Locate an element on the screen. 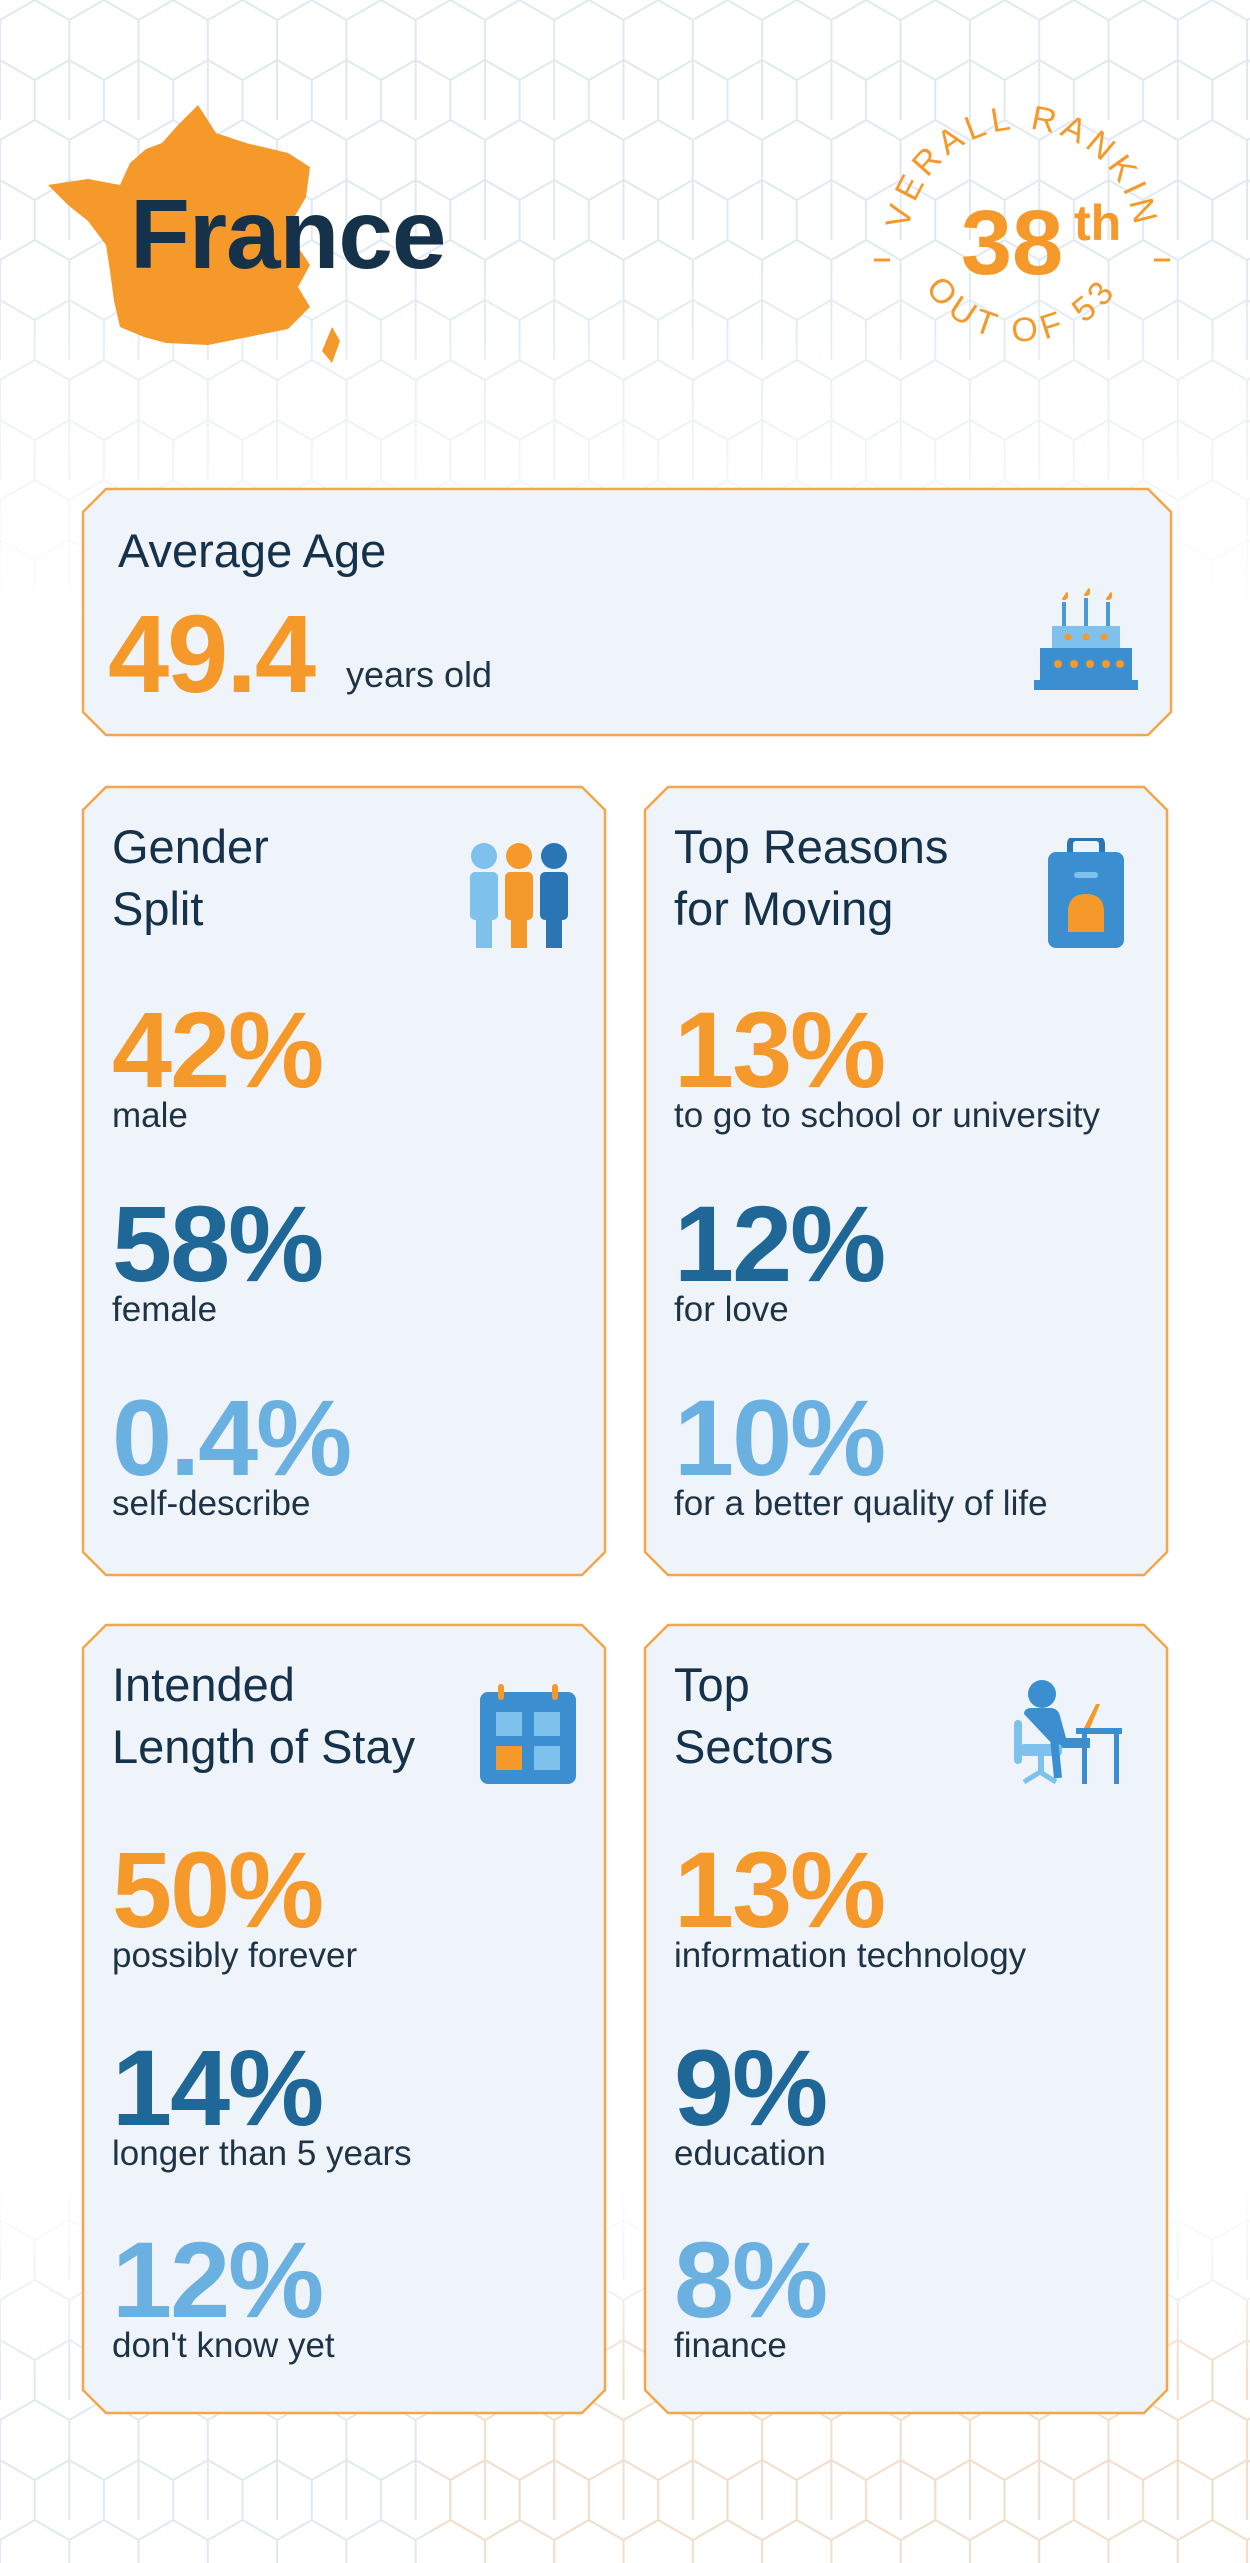  top-sectors-title: Top Sectors is located at coordinates (753, 1716).